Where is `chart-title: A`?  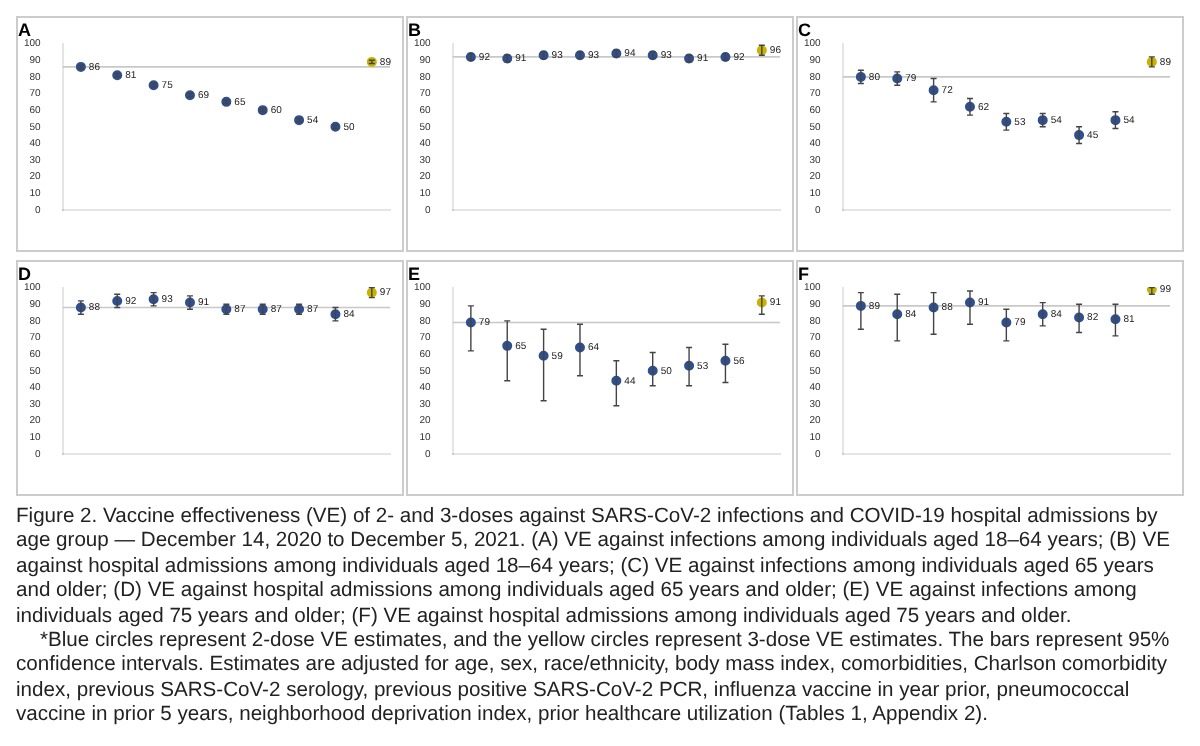
chart-title: A is located at coordinates (25, 29).